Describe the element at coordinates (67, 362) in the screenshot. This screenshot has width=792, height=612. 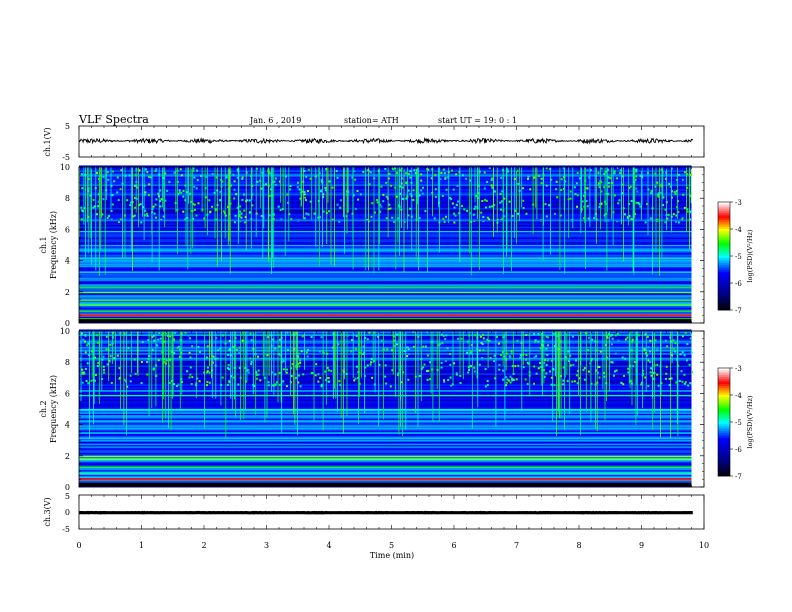
I see `ch2-spec-ytick-label: 8` at that location.